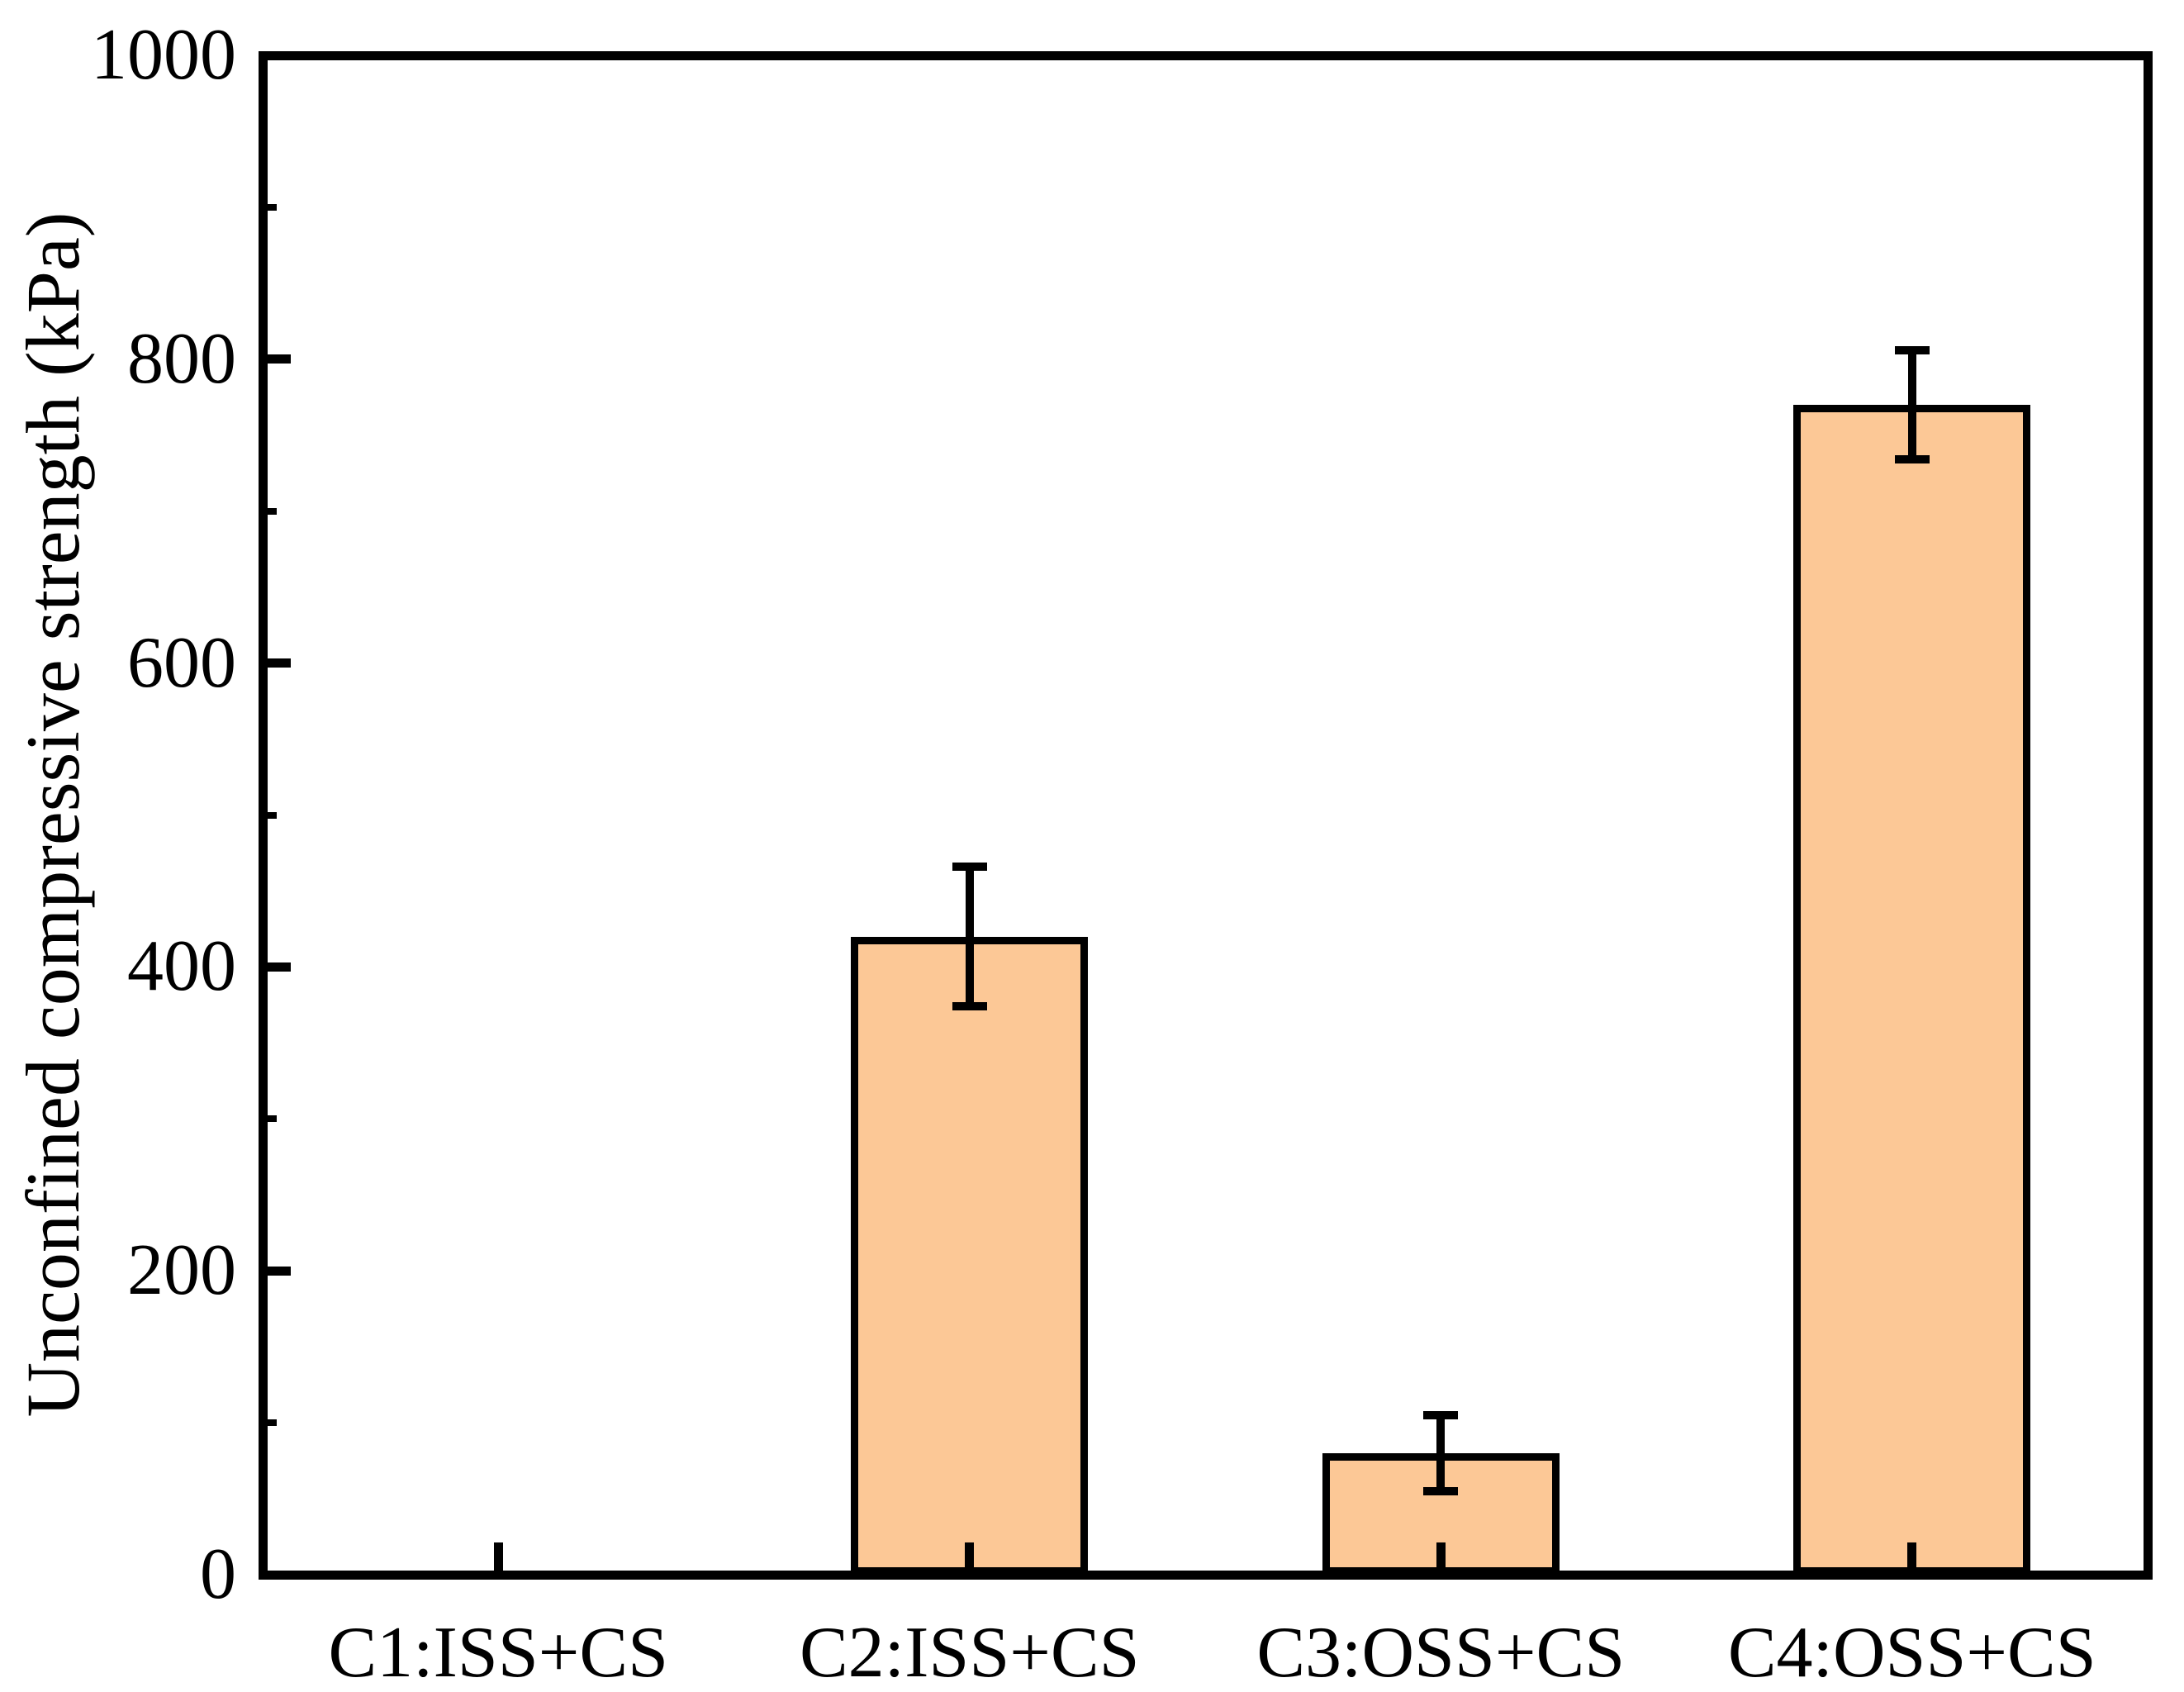  I want to click on x-category-label: C1:ISS+CS, so click(498, 1652).